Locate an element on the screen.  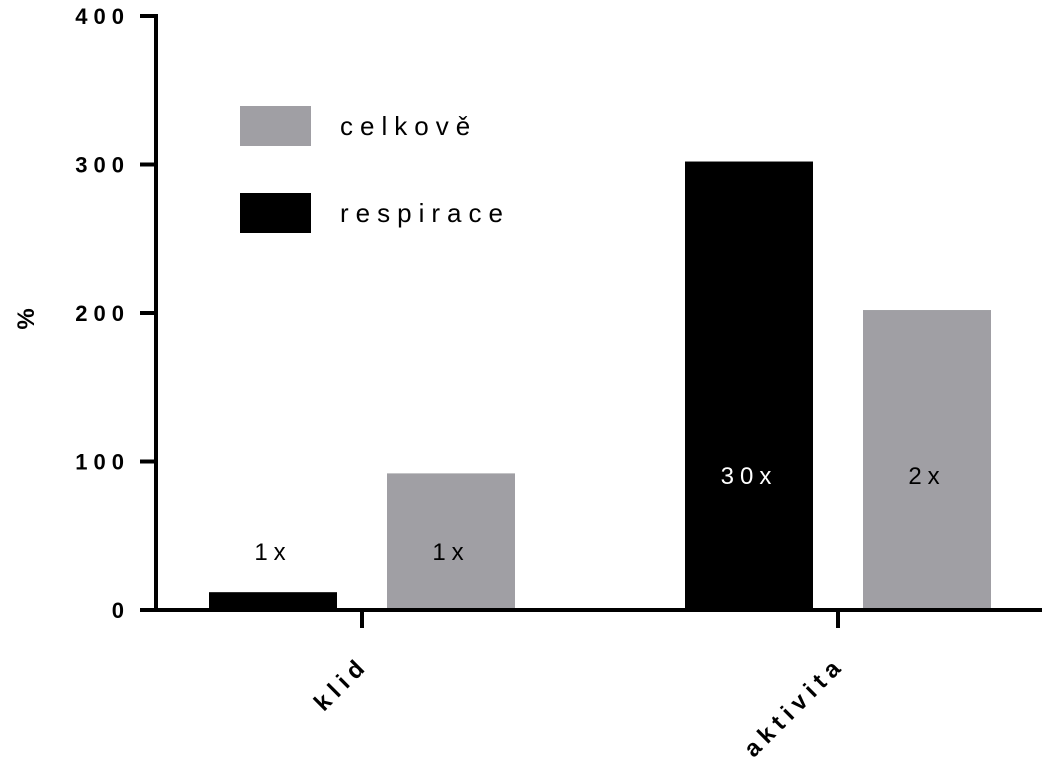
bar-celkově-klid is located at coordinates (451, 541).